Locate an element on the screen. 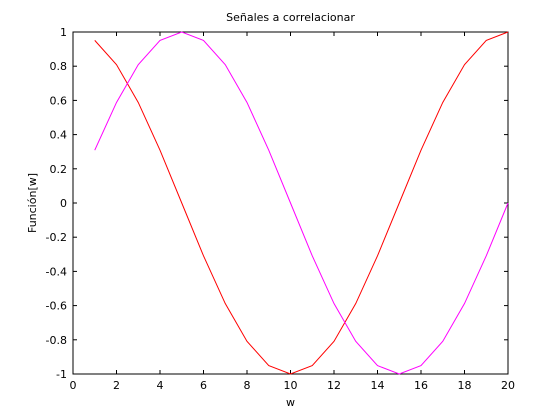 This screenshot has width=560, height=420. y-tick-label: 0.6 is located at coordinates (59, 100).